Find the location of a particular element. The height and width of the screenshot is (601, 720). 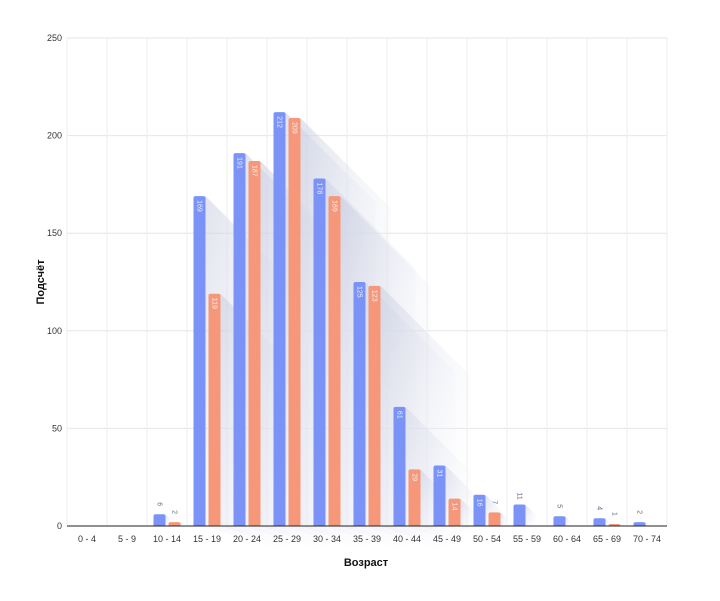

data-label: 178 is located at coordinates (319, 189).